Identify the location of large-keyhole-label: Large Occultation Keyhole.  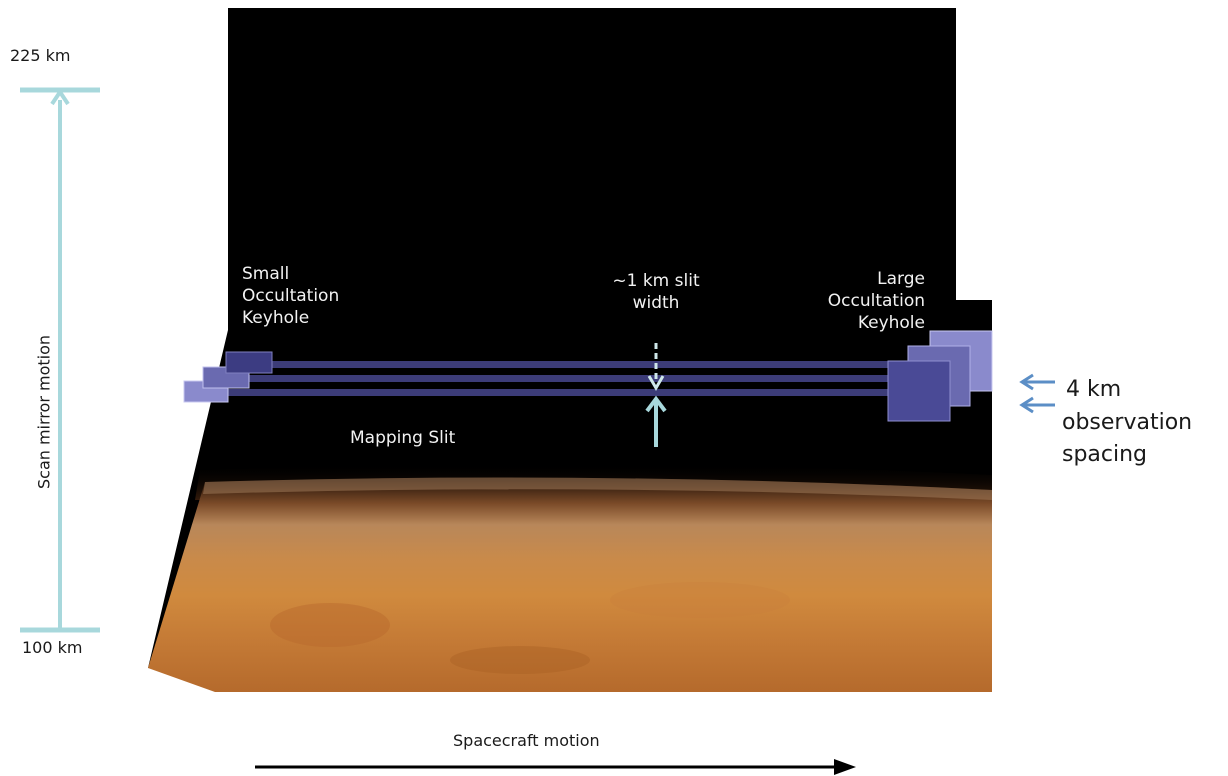
(876, 301).